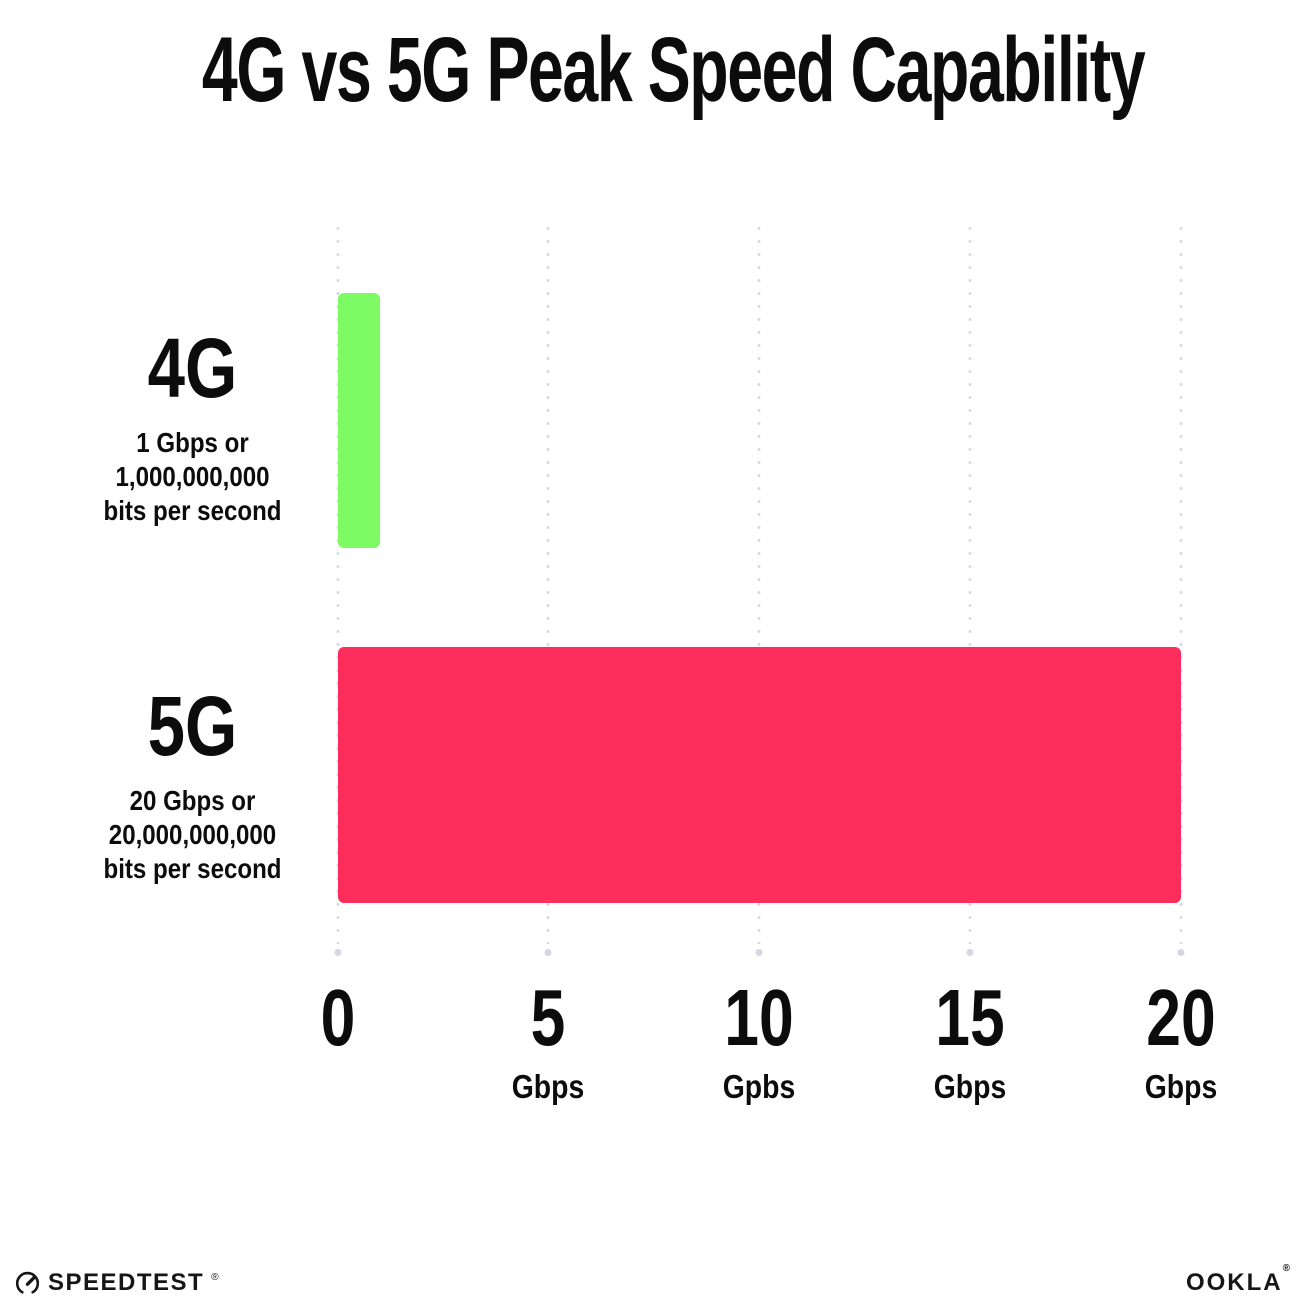 The image size is (1308, 1315). I want to click on bar-5g, so click(759, 775).